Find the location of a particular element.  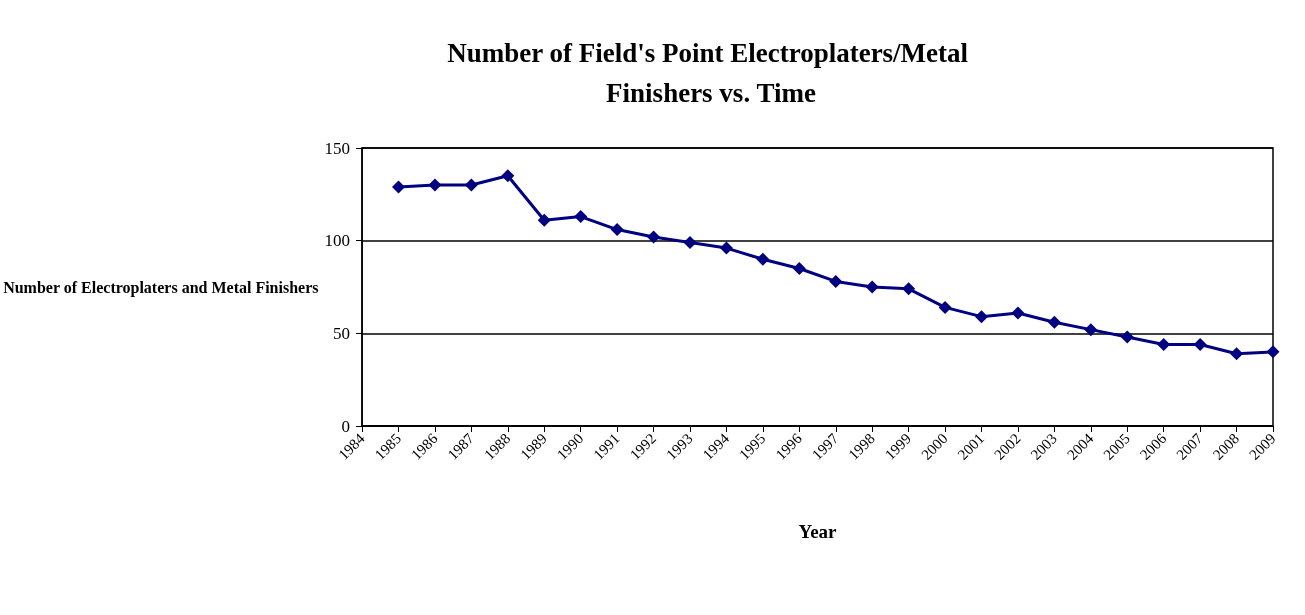

chart-title: Number of Field's Point Electroplaters/Metal Finishers vs. Time is located at coordinates (711, 73).